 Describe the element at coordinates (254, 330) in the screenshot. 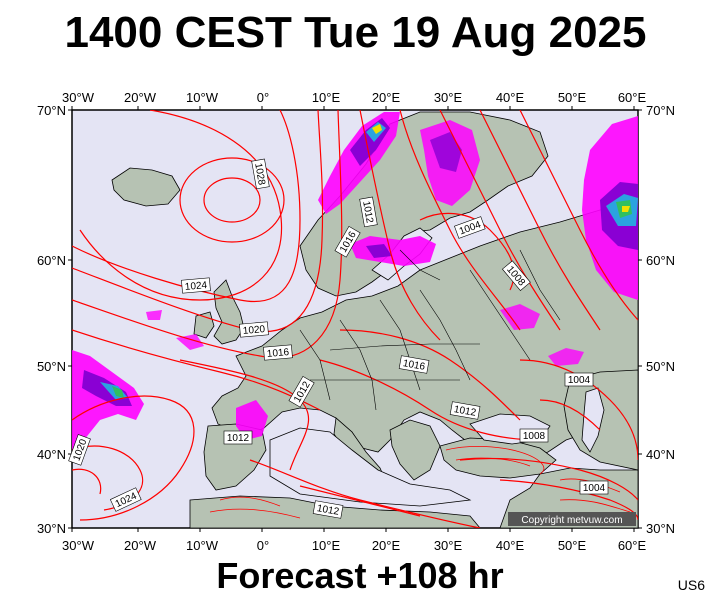

I see `isobar-label: 1020` at that location.